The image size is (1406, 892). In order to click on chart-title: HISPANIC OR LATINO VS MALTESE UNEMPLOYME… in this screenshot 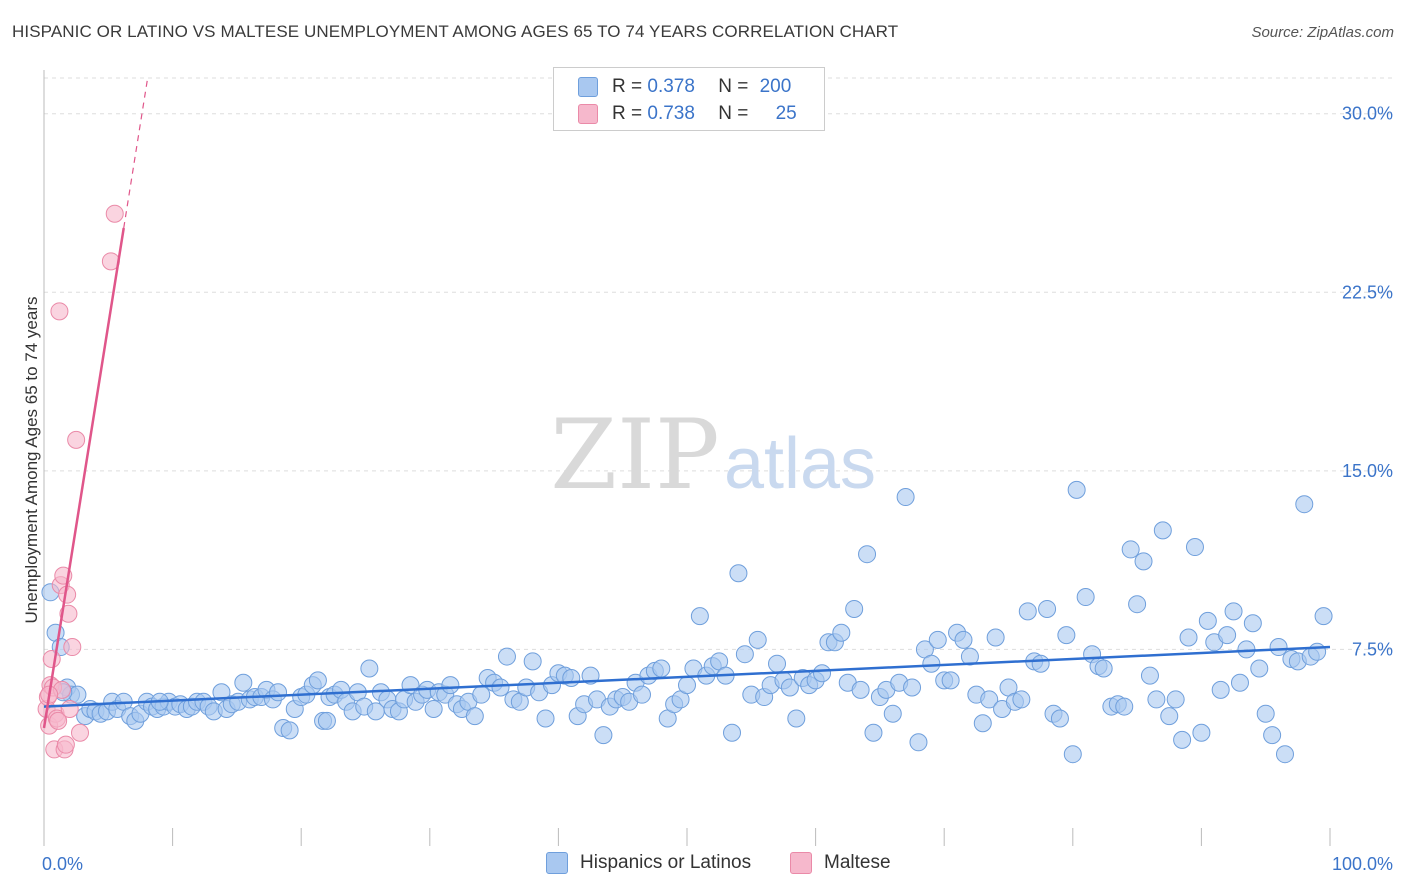, I will do `click(455, 31)`.